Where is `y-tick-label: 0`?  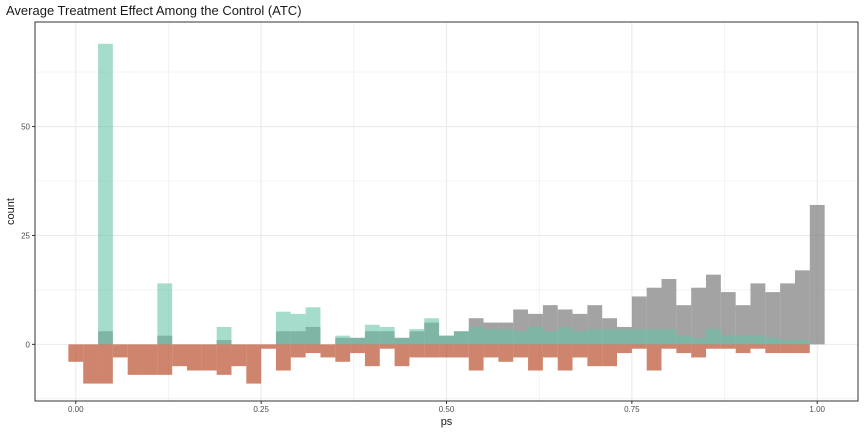 y-tick-label: 0 is located at coordinates (28, 344).